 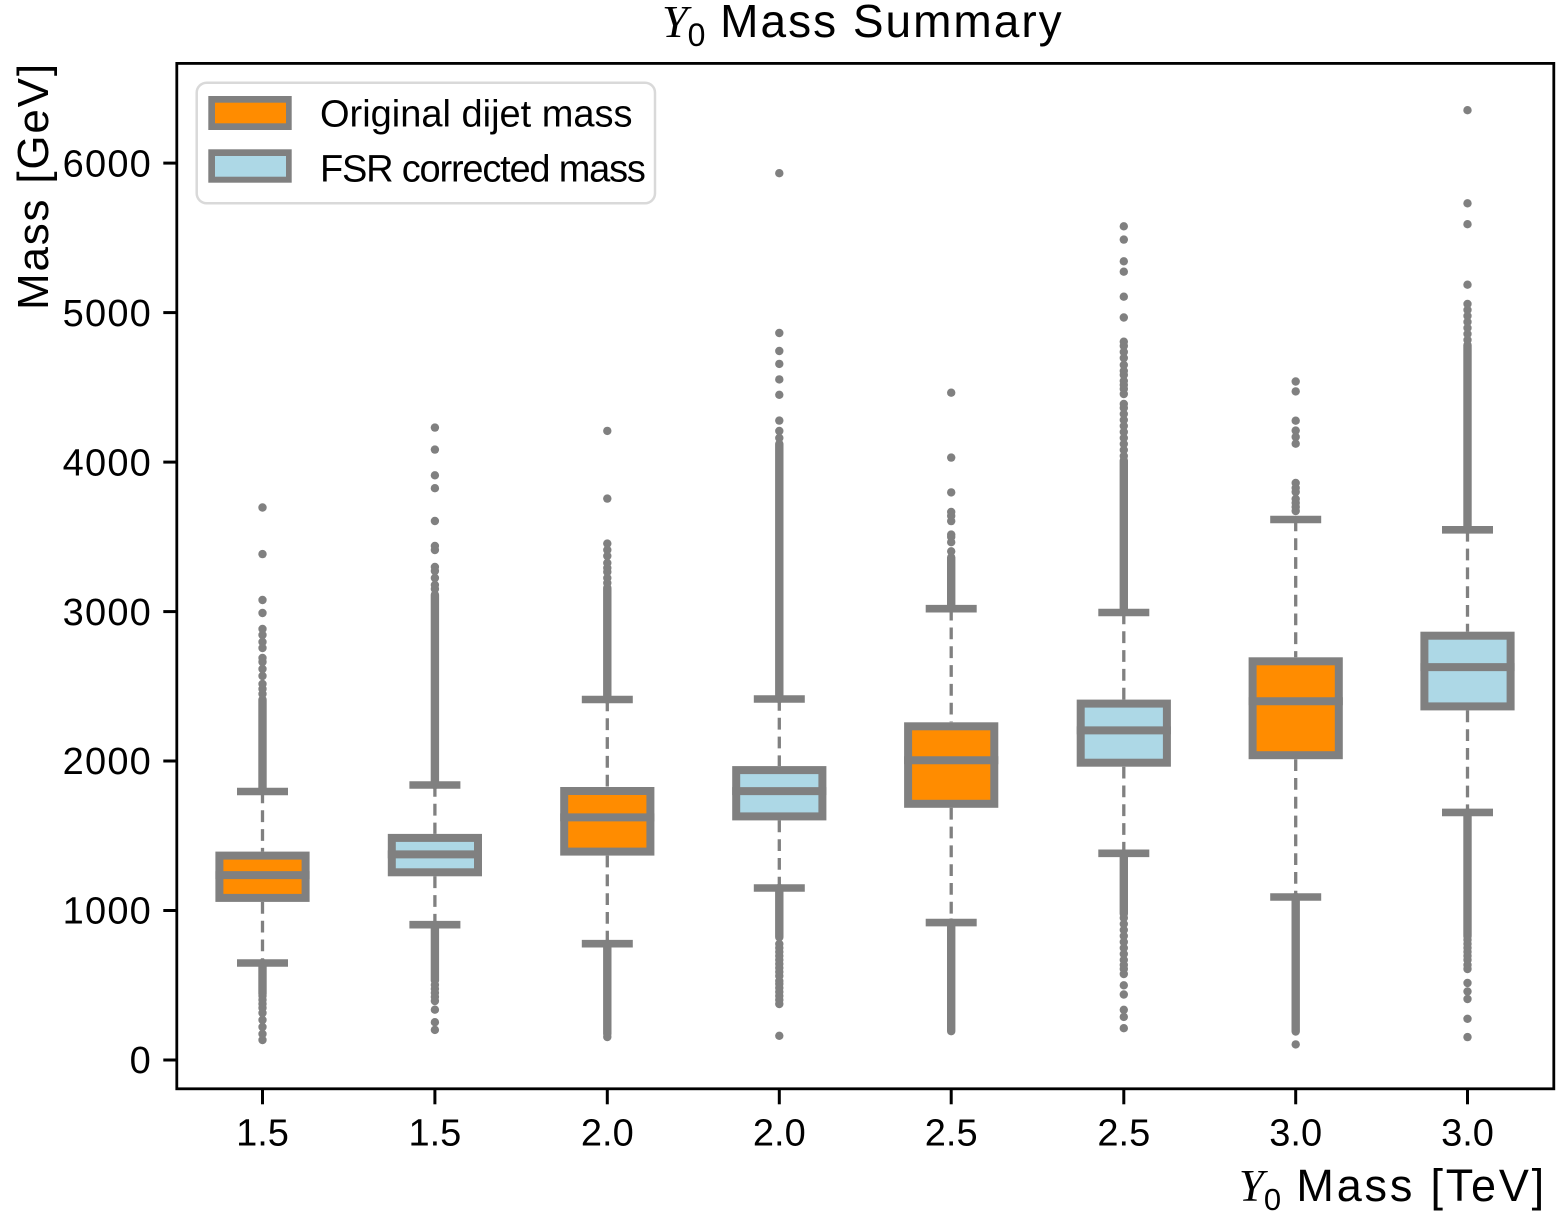 I want to click on svg-text: 0, so click(x=141, y=1061).